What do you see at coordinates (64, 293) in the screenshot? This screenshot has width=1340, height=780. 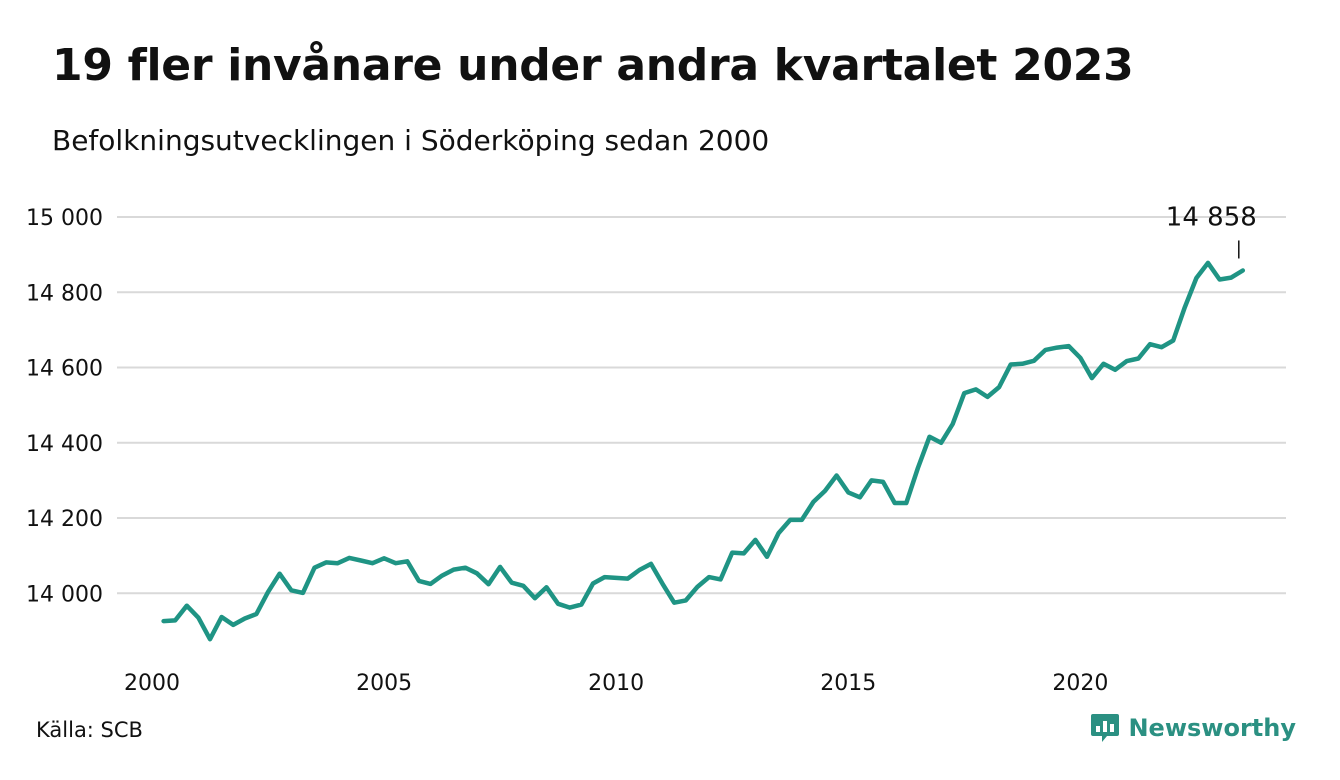 I see `y-tick-label: 14 800` at bounding box center [64, 293].